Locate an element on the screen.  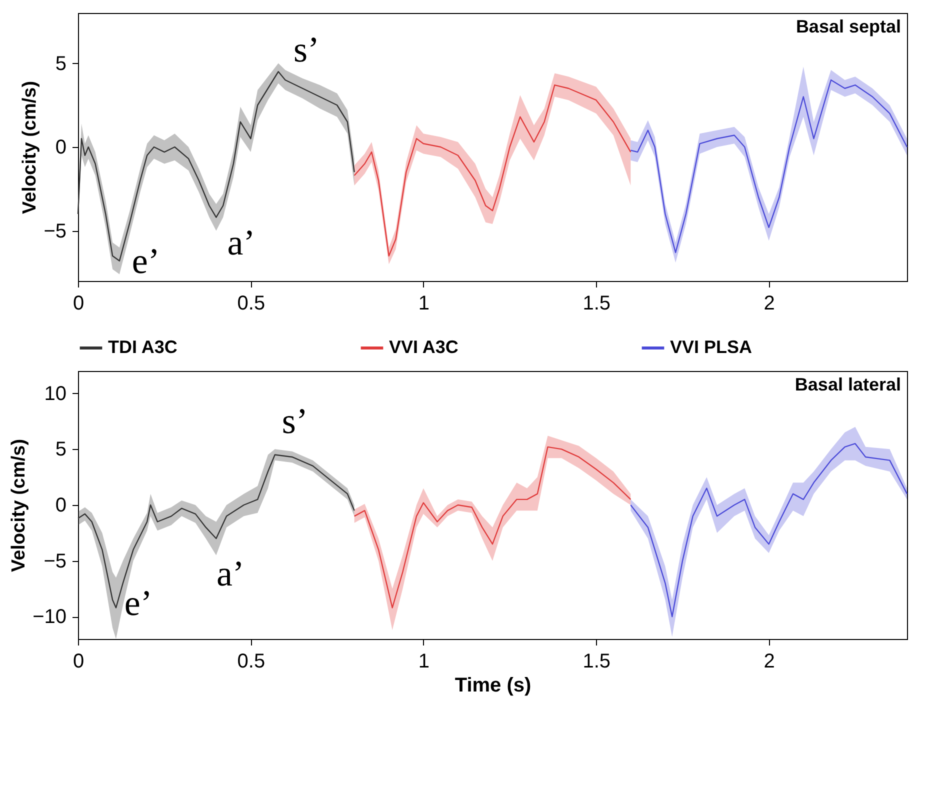
y-tick-label: −10 is located at coordinates (49, 617).